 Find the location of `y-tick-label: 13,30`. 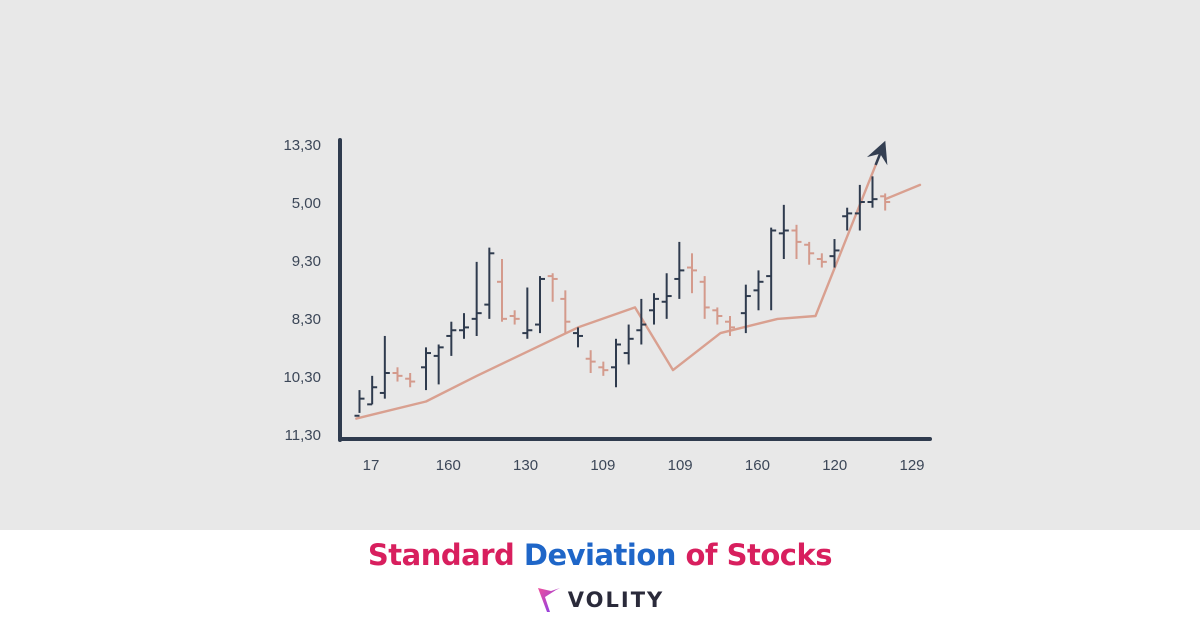

y-tick-label: 13,30 is located at coordinates (302, 145).